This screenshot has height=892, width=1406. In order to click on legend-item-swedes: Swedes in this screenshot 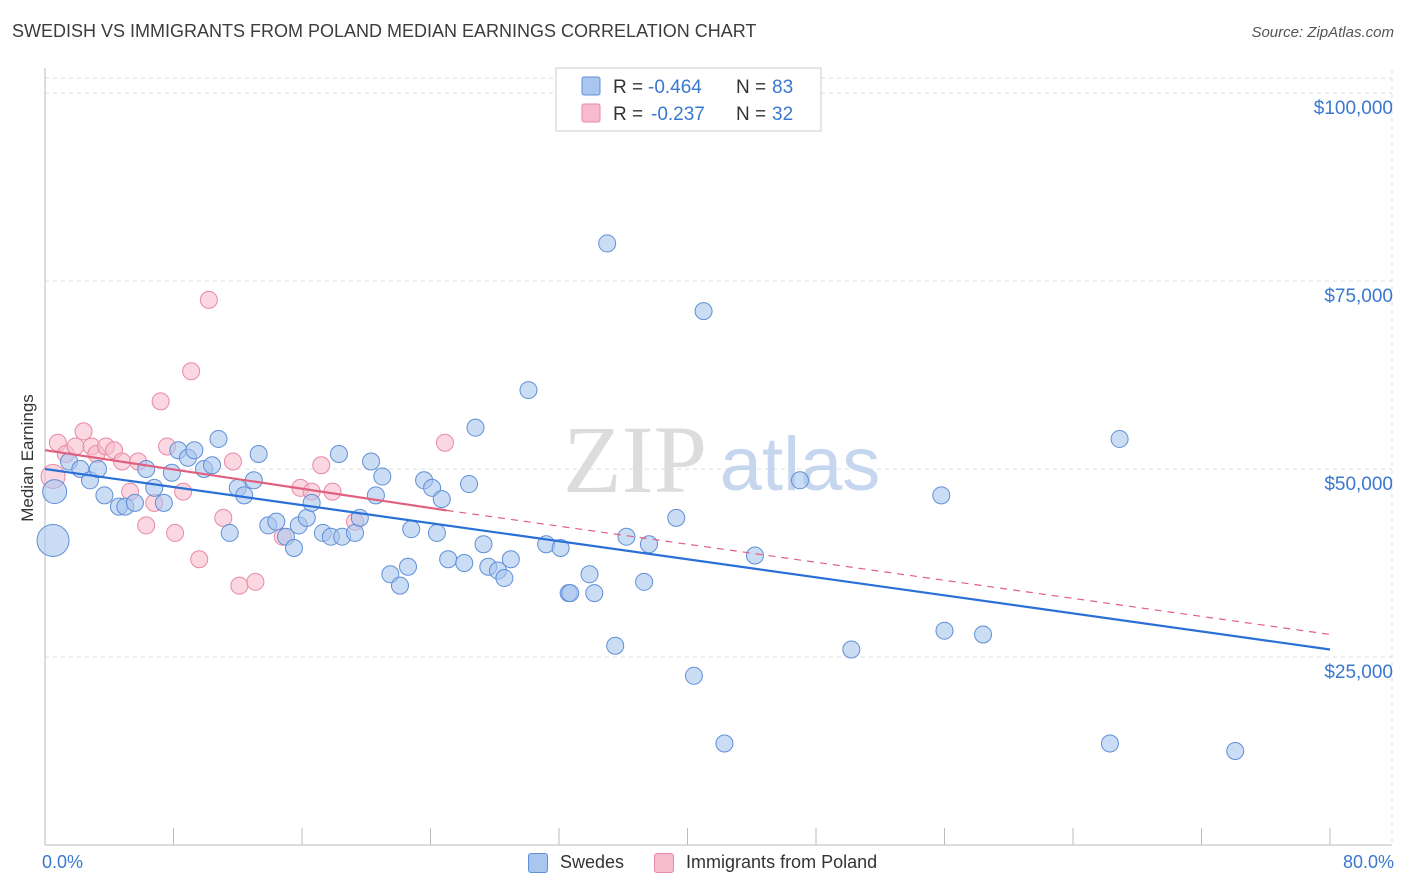, I will do `click(576, 862)`.